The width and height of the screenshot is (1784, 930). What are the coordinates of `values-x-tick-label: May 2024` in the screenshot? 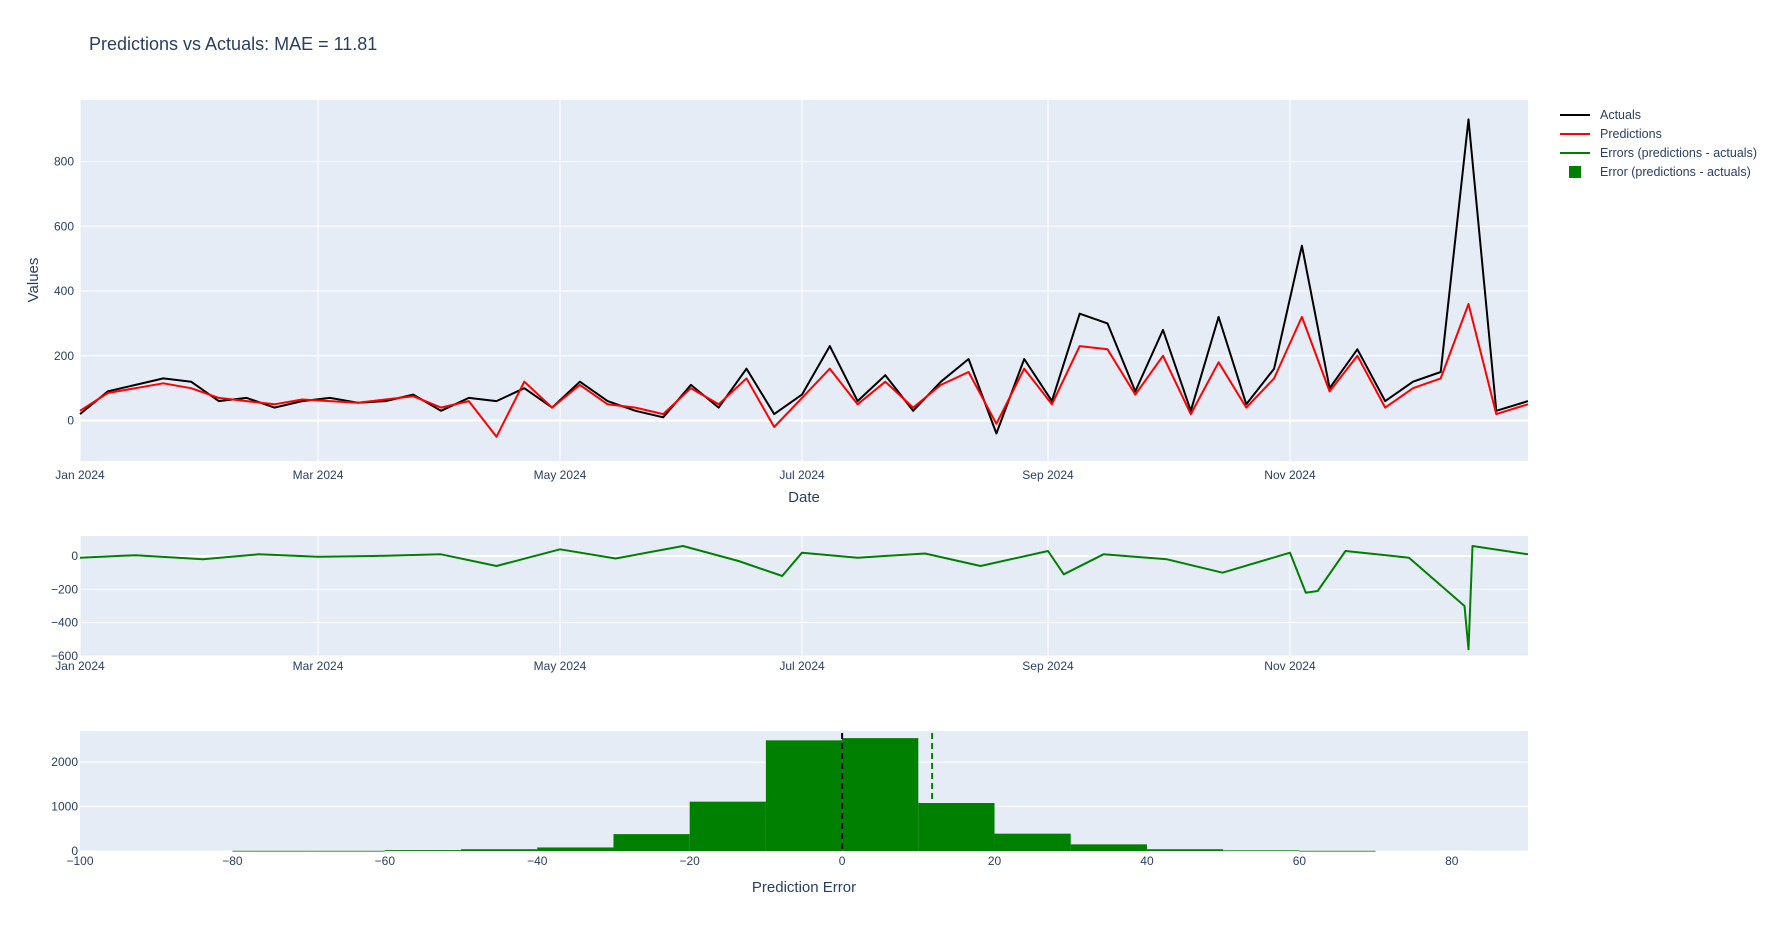 It's located at (560, 475).